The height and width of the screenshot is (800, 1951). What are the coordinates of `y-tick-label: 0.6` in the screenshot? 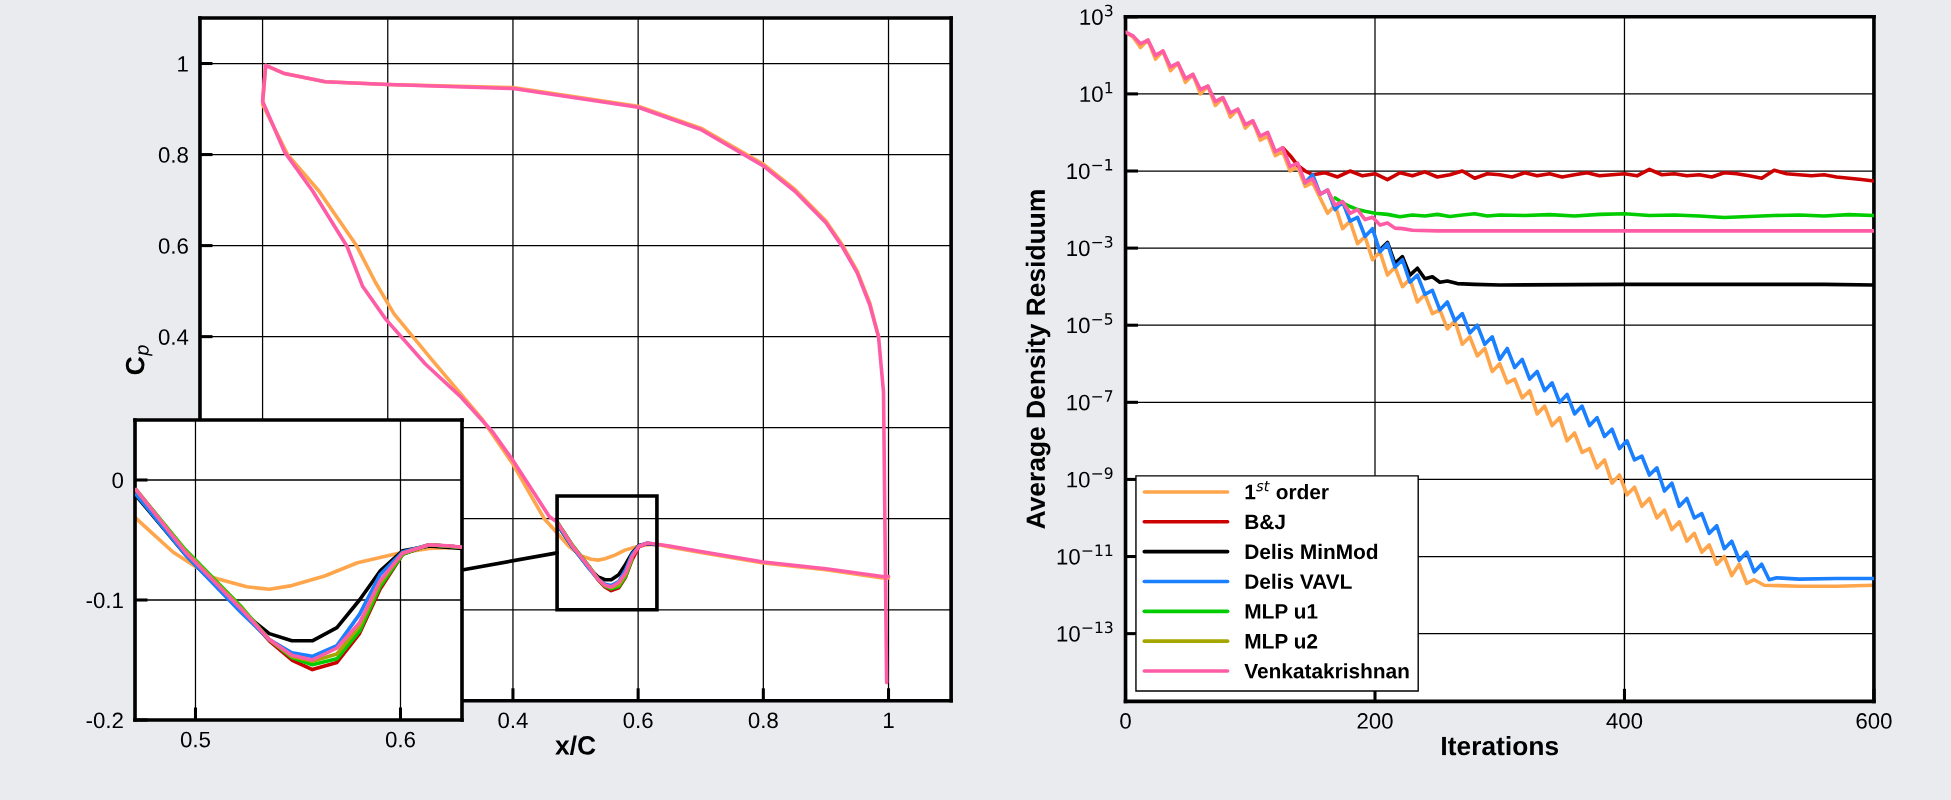 It's located at (173, 246).